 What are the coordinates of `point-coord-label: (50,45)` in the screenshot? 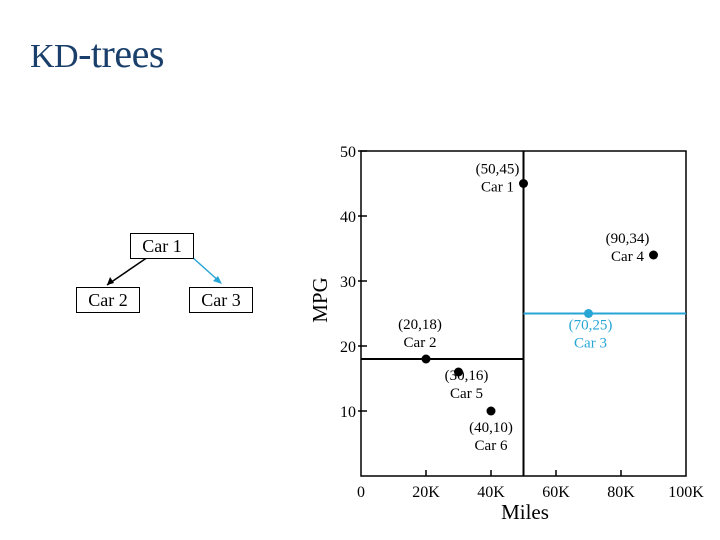 It's located at (498, 170).